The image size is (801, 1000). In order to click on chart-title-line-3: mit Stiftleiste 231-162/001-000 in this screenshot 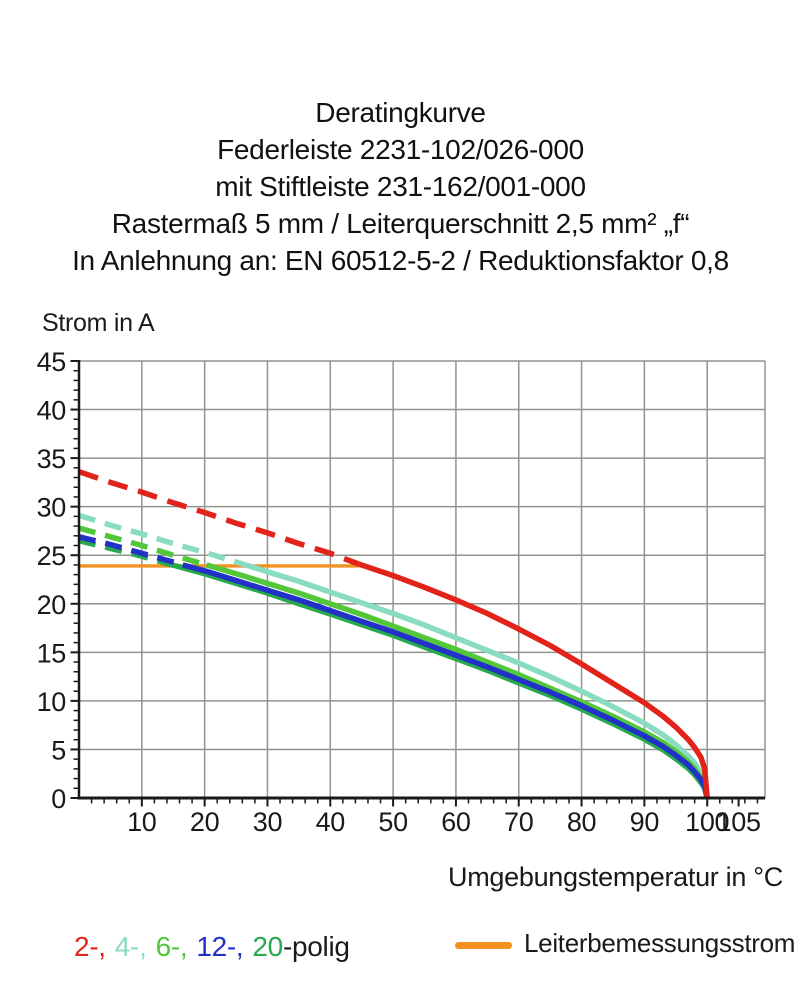, I will do `click(400, 186)`.